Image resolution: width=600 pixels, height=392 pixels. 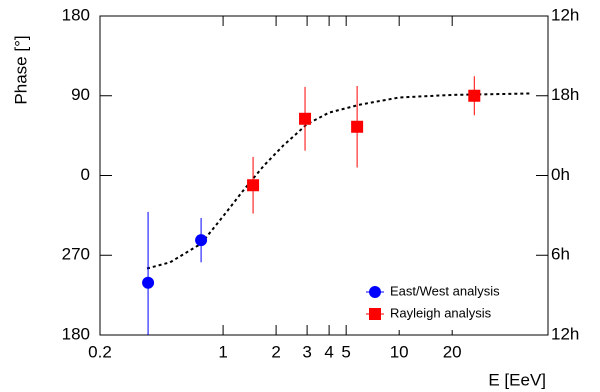 What do you see at coordinates (76, 254) in the screenshot?
I see `y-tick-label: 270` at bounding box center [76, 254].